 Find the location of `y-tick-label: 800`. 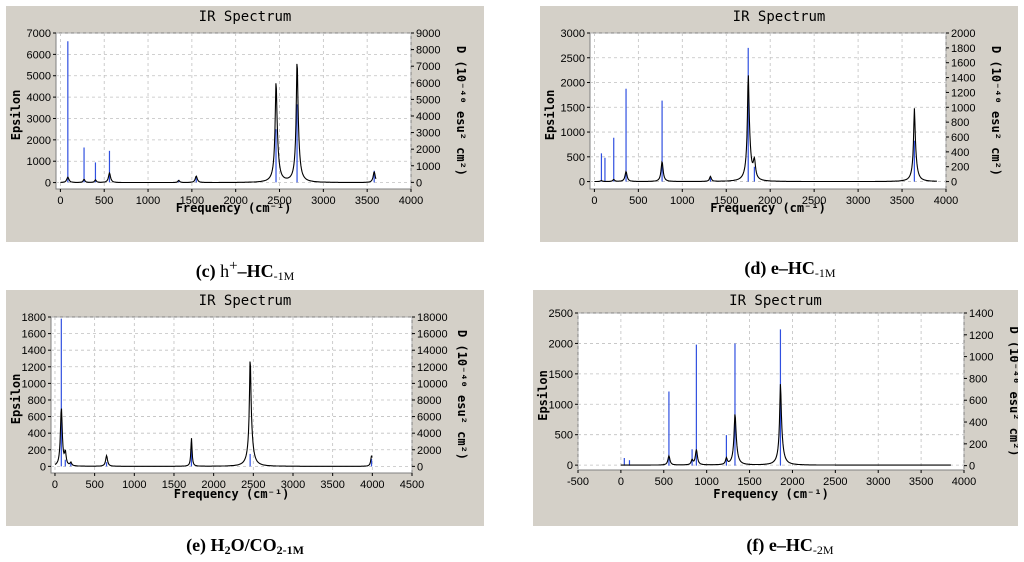

y-tick-label: 800 is located at coordinates (37, 401).